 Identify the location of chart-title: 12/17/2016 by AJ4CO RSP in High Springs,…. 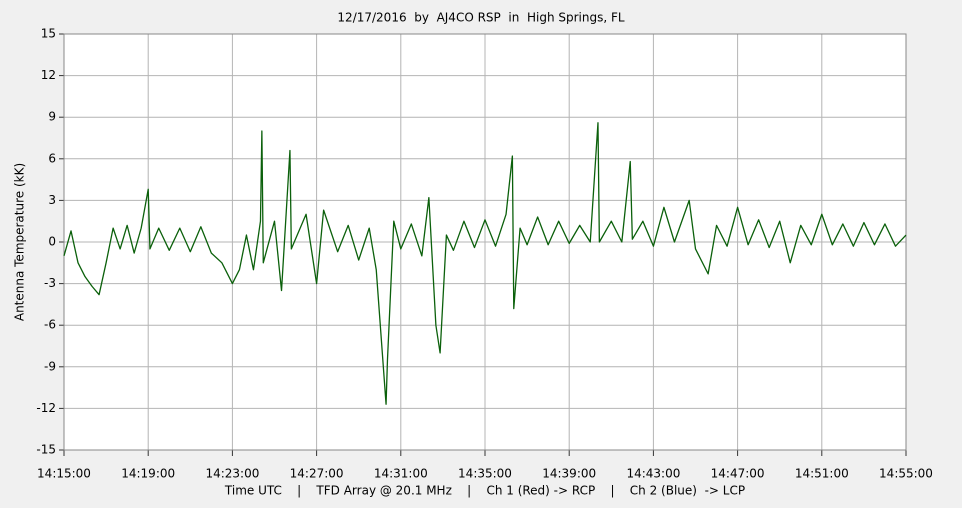
(480, 18).